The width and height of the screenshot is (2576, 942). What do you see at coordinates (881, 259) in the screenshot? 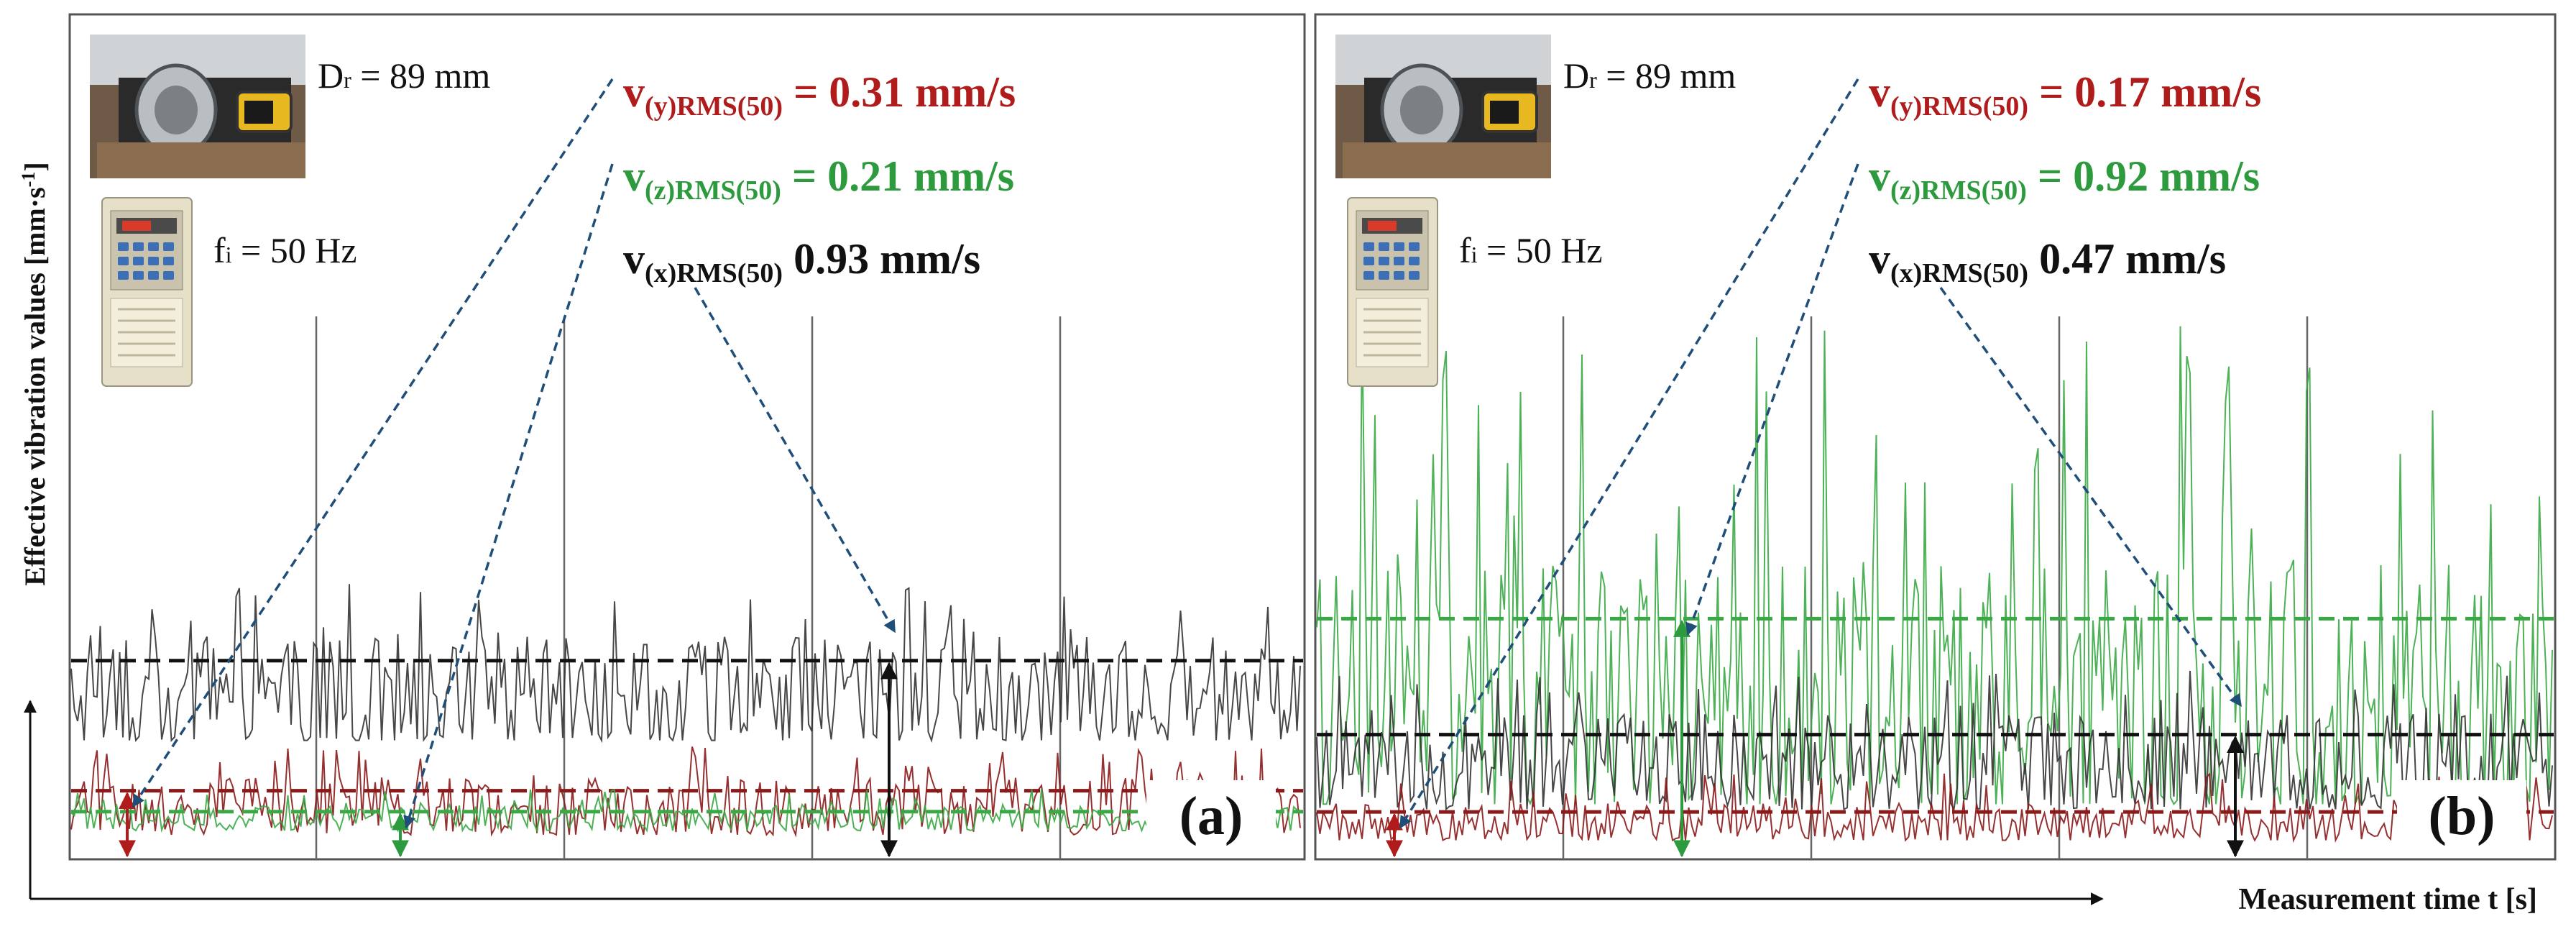
I see `rms-label-value: 0.93 mm/s` at bounding box center [881, 259].